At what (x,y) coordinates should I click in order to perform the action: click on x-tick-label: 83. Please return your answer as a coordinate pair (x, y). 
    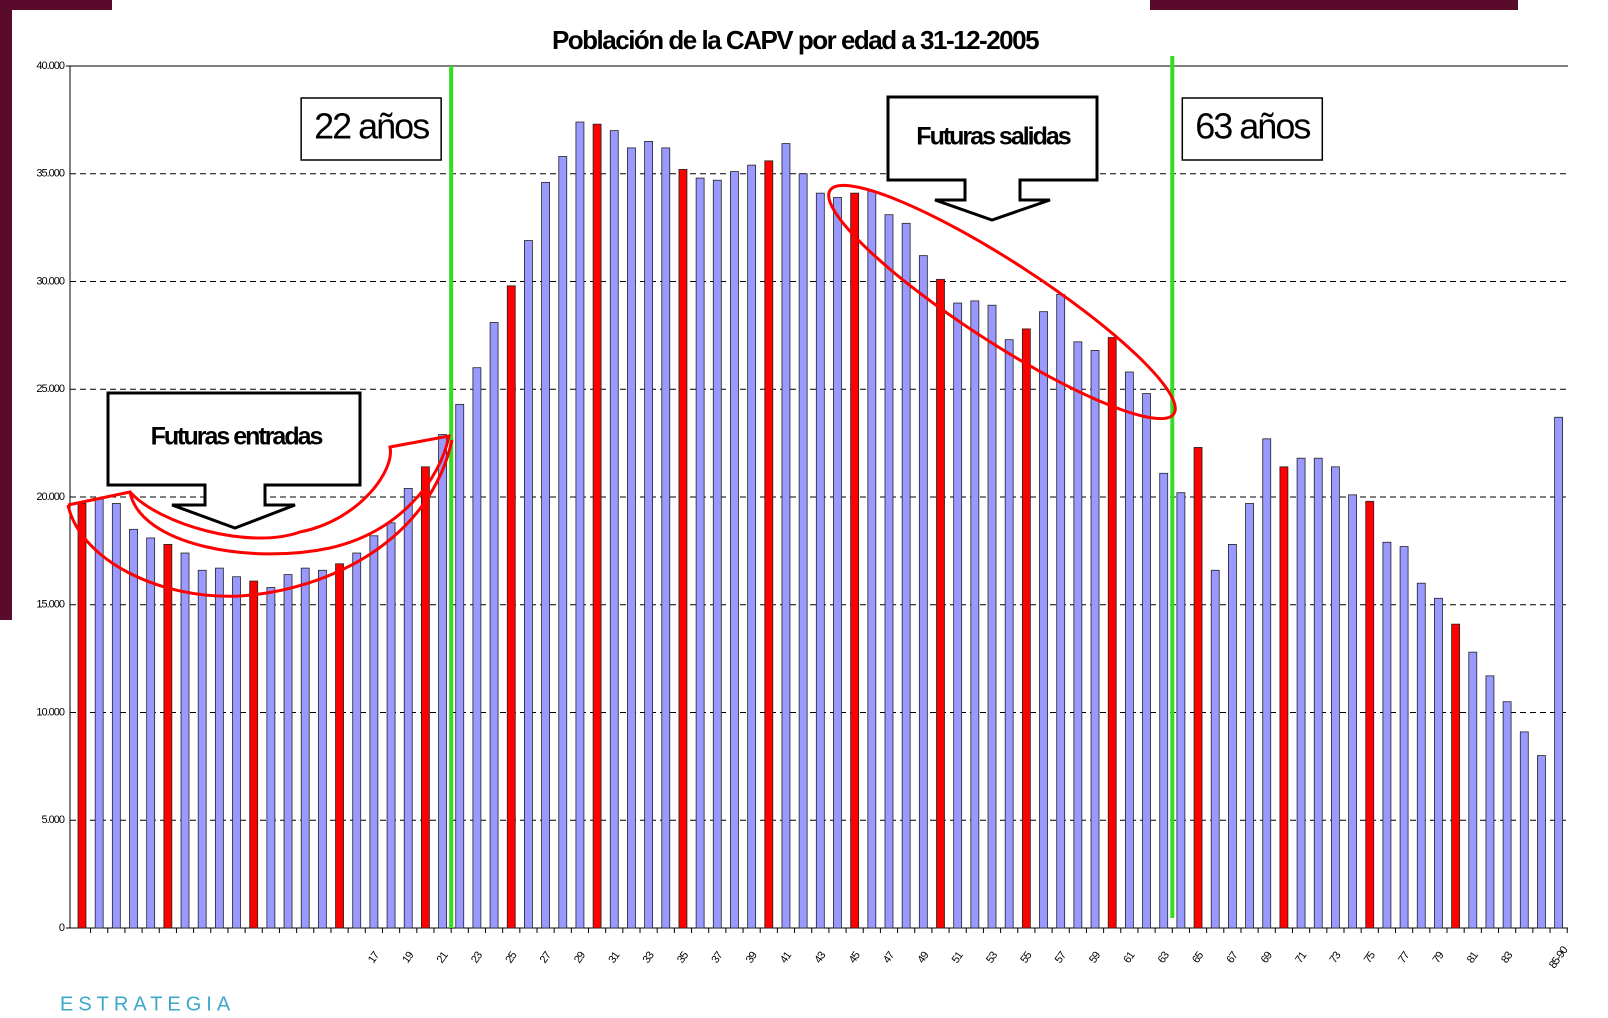
    Looking at the image, I should click on (1507, 958).